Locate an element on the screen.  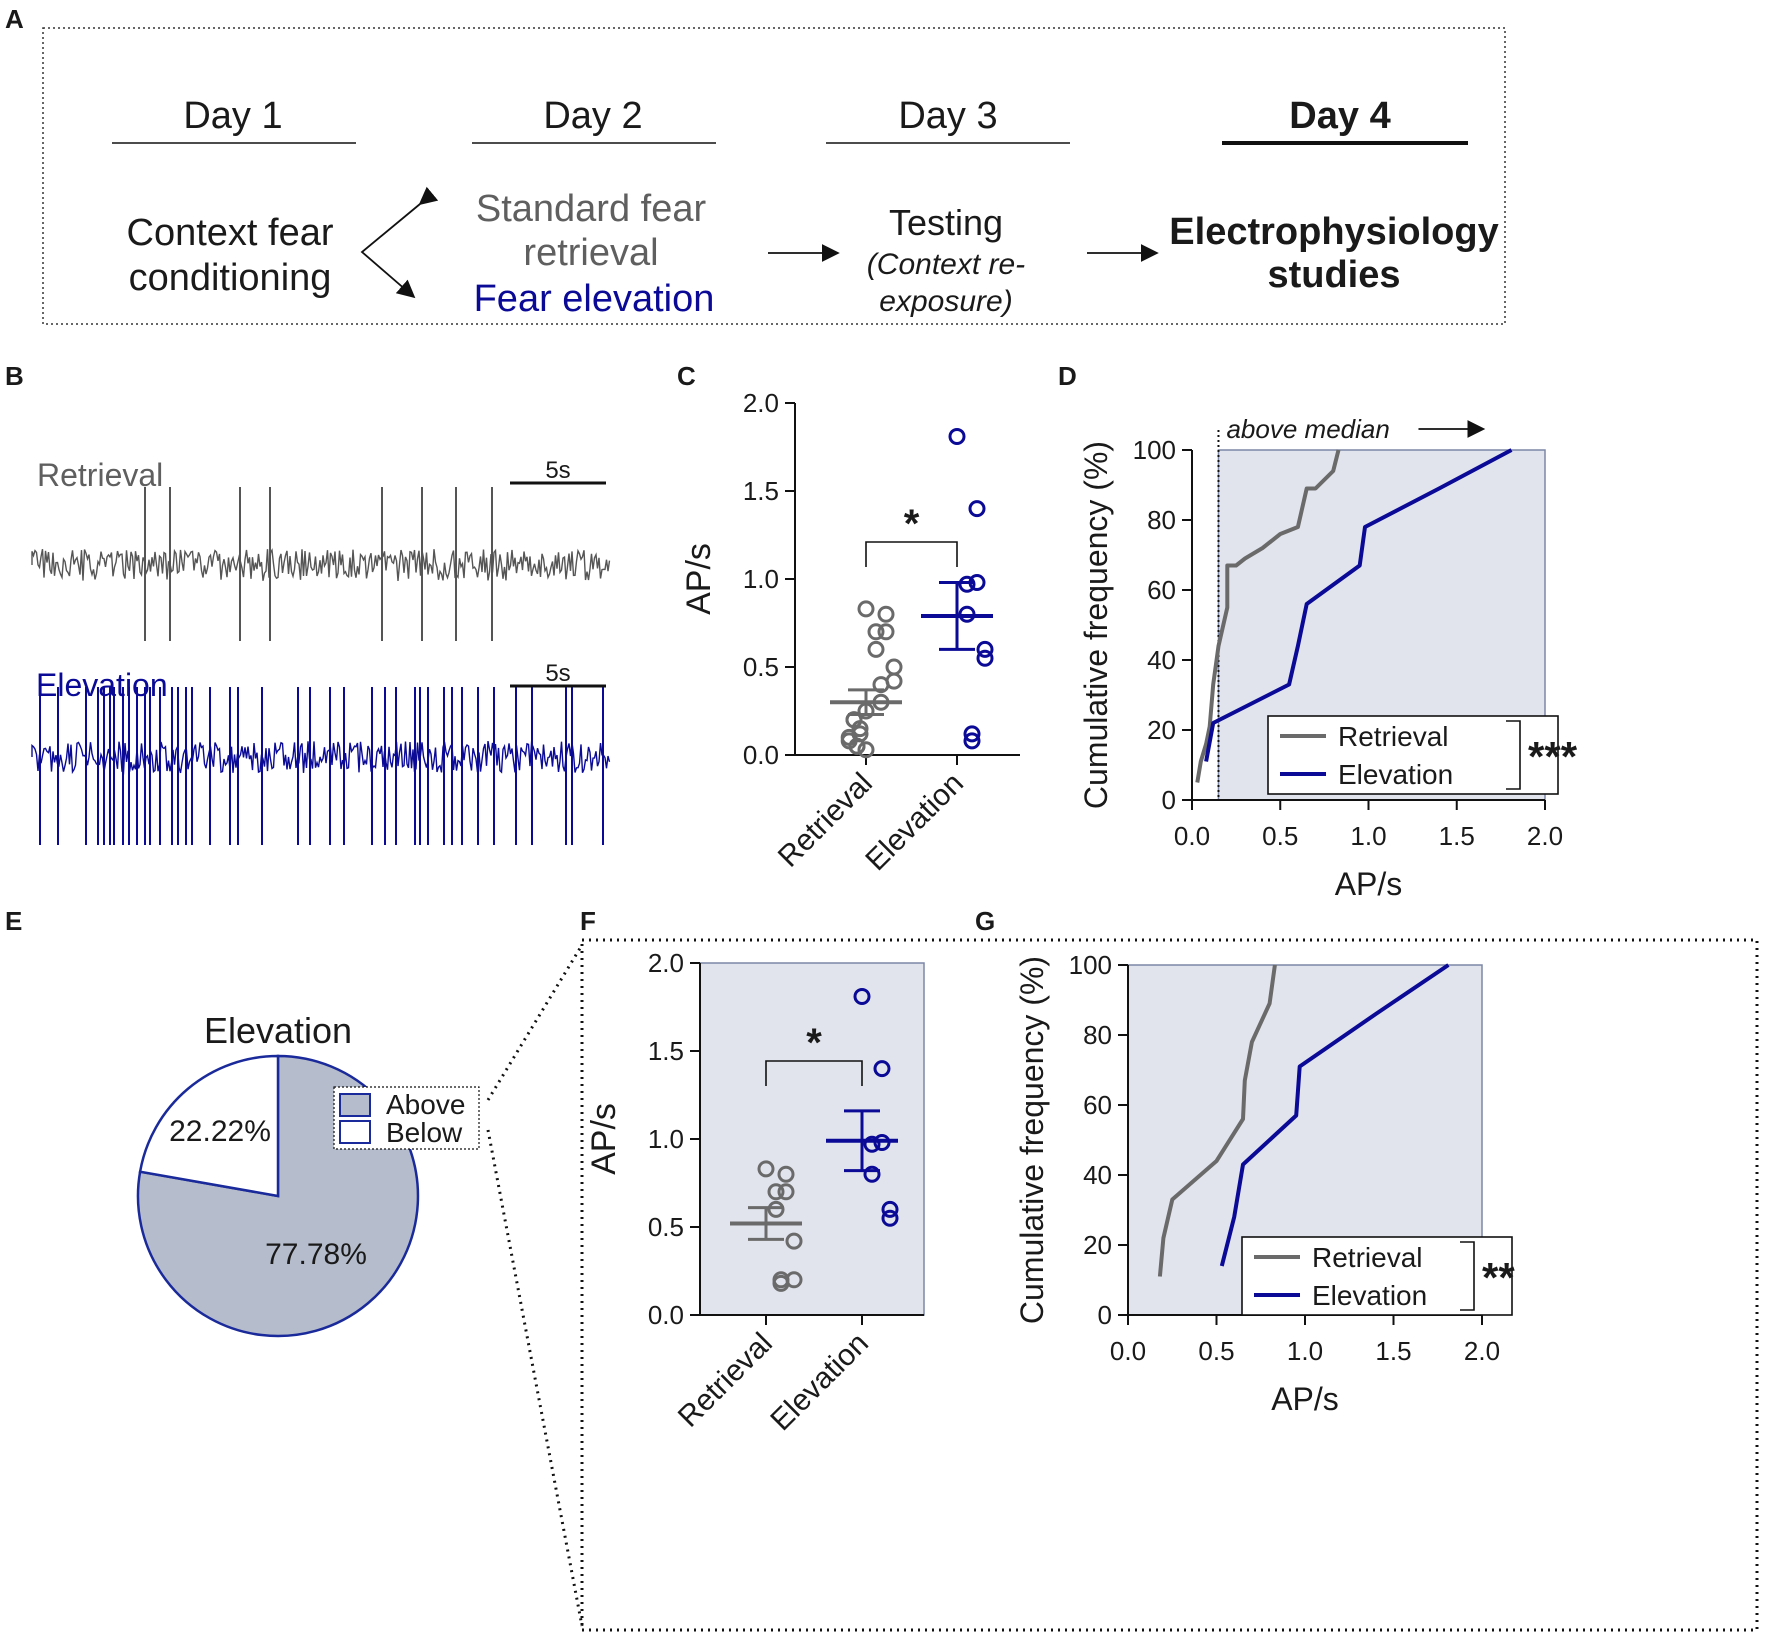
panel-d-legend-bracket is located at coordinates (1513, 755).